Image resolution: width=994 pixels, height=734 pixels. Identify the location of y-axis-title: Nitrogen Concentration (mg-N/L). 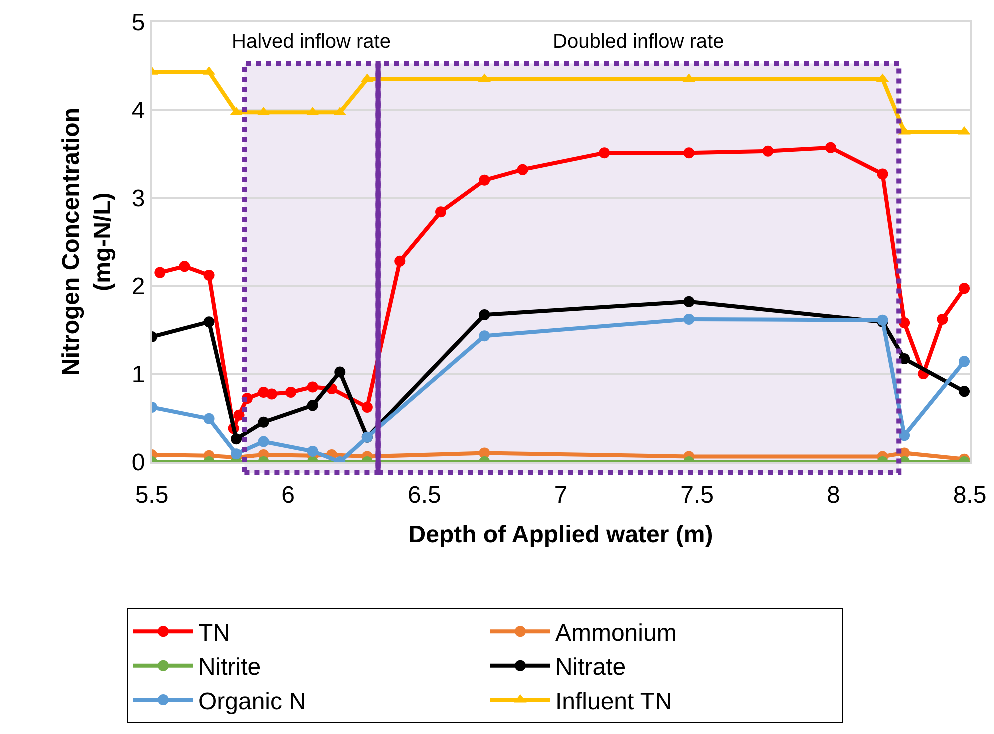
(87, 242).